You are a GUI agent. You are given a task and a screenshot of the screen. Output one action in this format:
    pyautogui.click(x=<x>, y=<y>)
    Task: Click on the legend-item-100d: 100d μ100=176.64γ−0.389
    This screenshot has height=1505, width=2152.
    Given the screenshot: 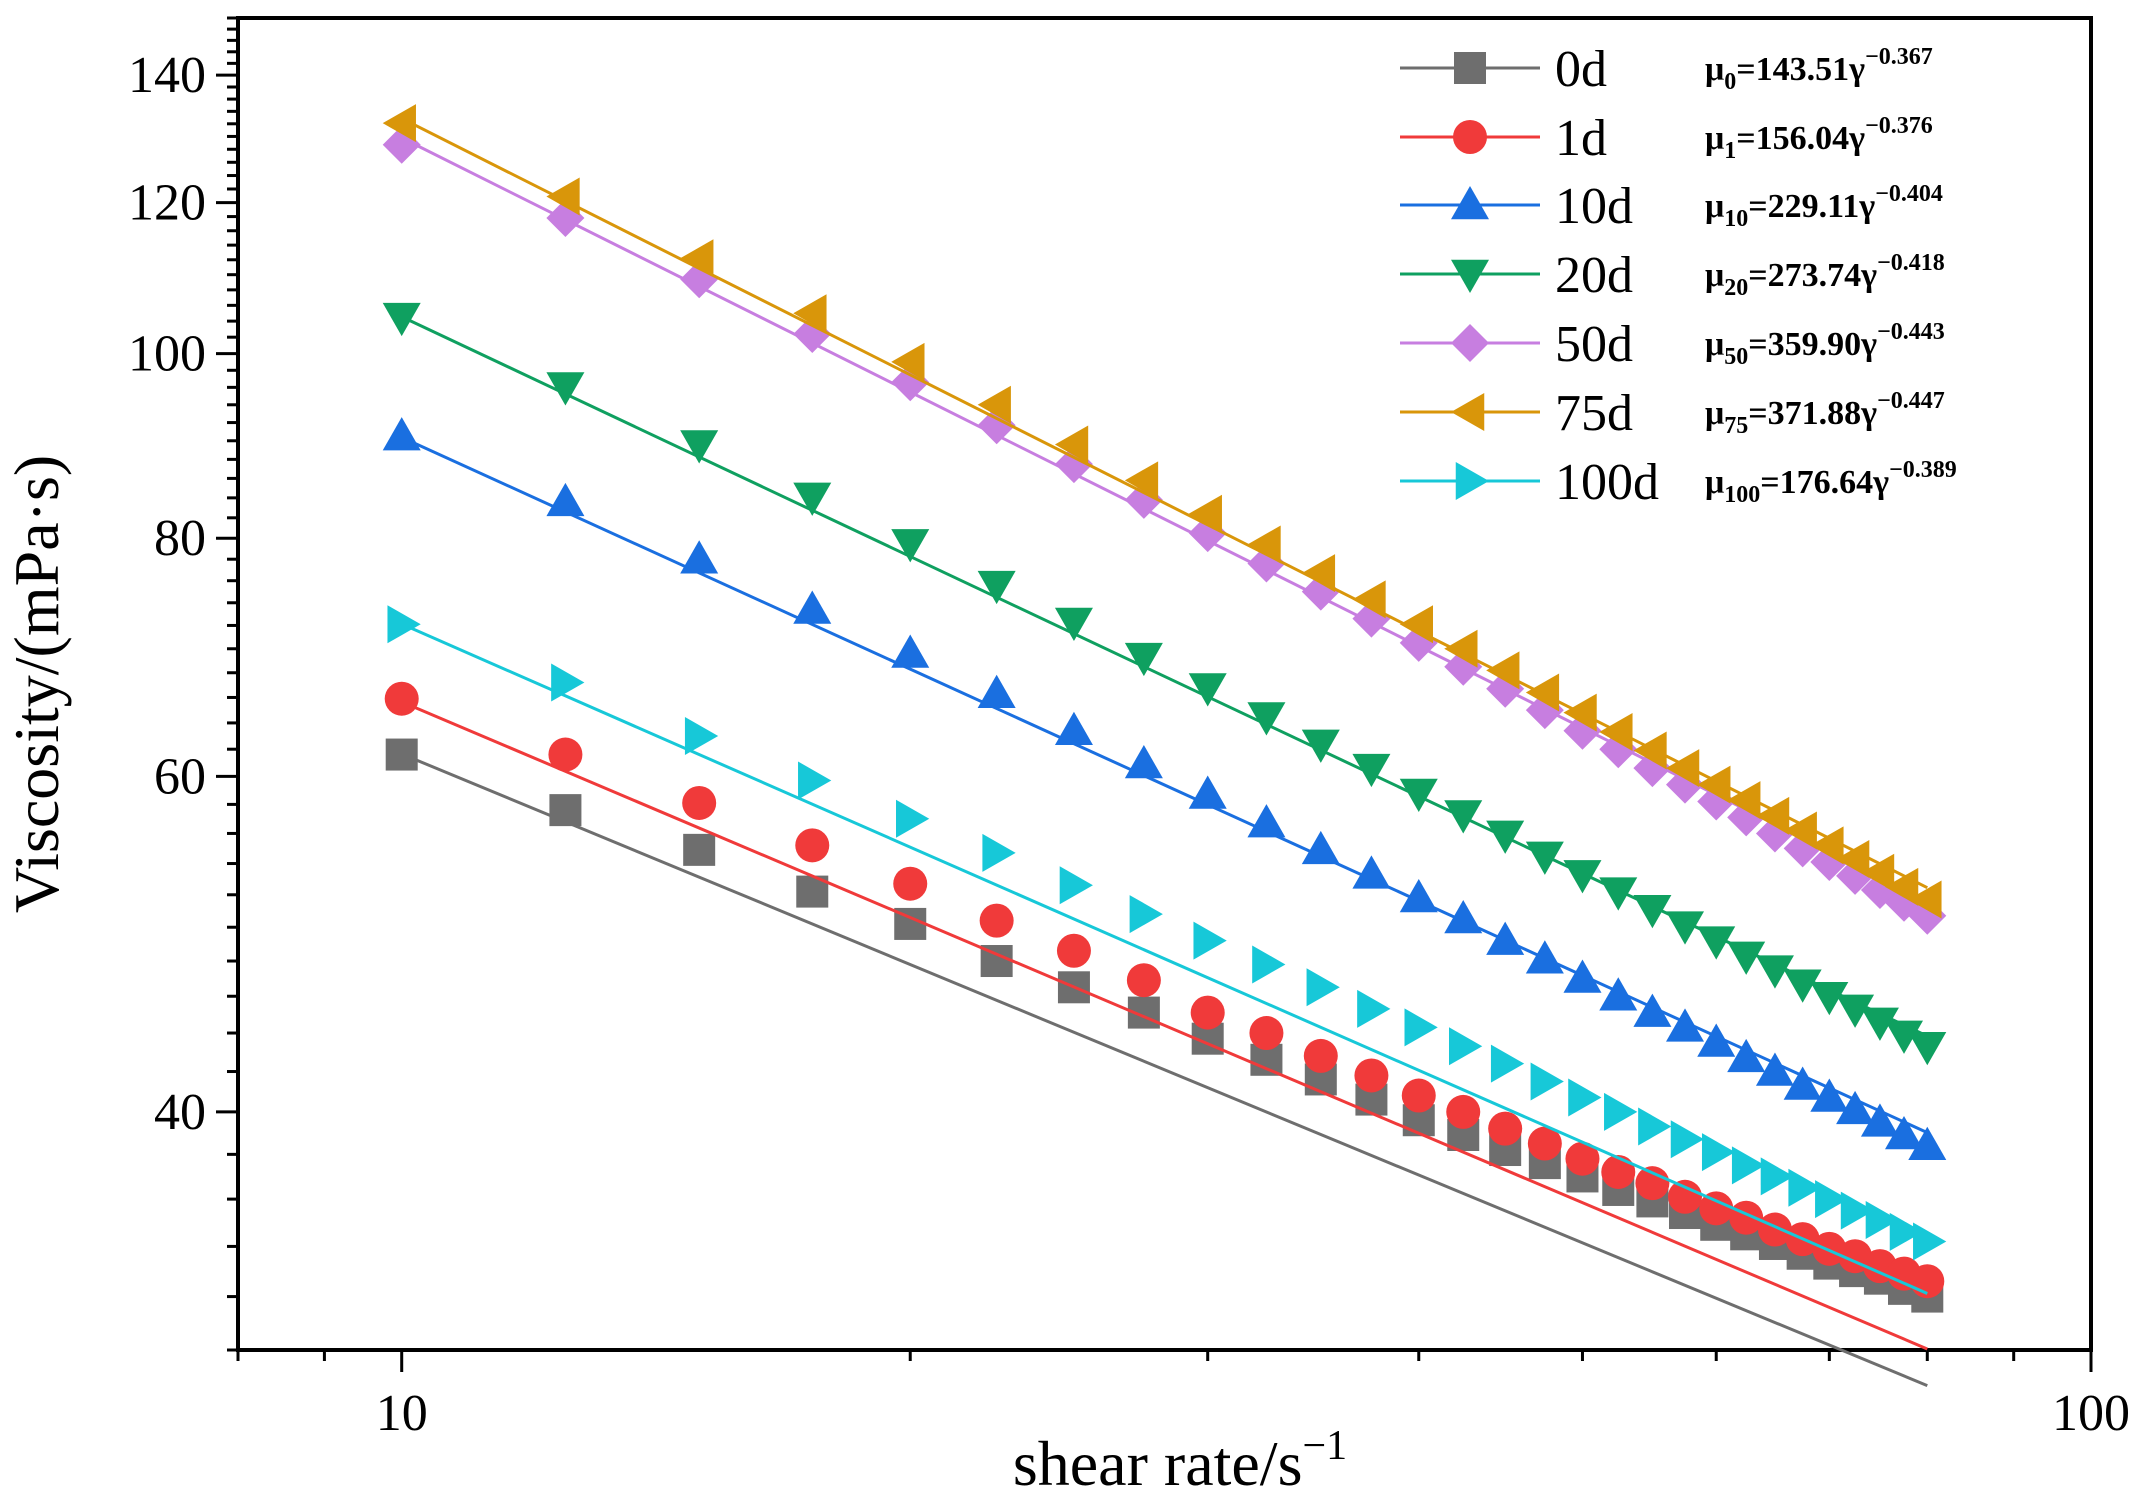 What is the action you would take?
    pyautogui.click(x=1678, y=482)
    